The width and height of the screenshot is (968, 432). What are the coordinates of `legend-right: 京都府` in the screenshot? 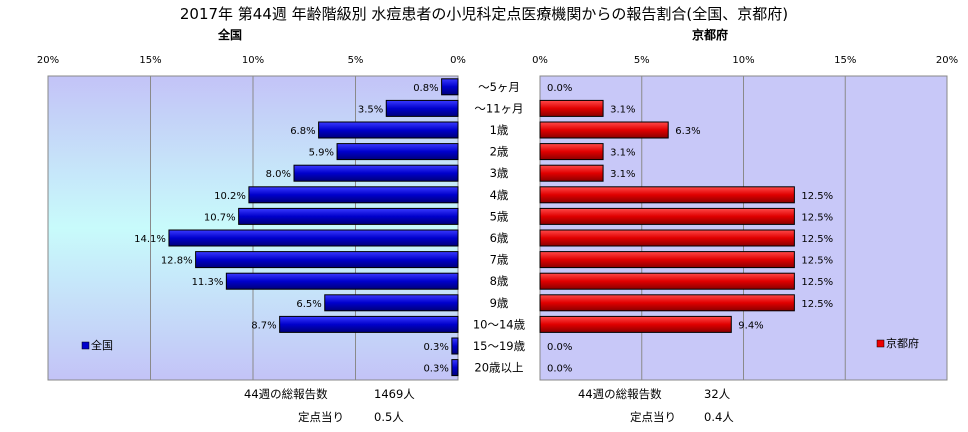 It's located at (897, 343).